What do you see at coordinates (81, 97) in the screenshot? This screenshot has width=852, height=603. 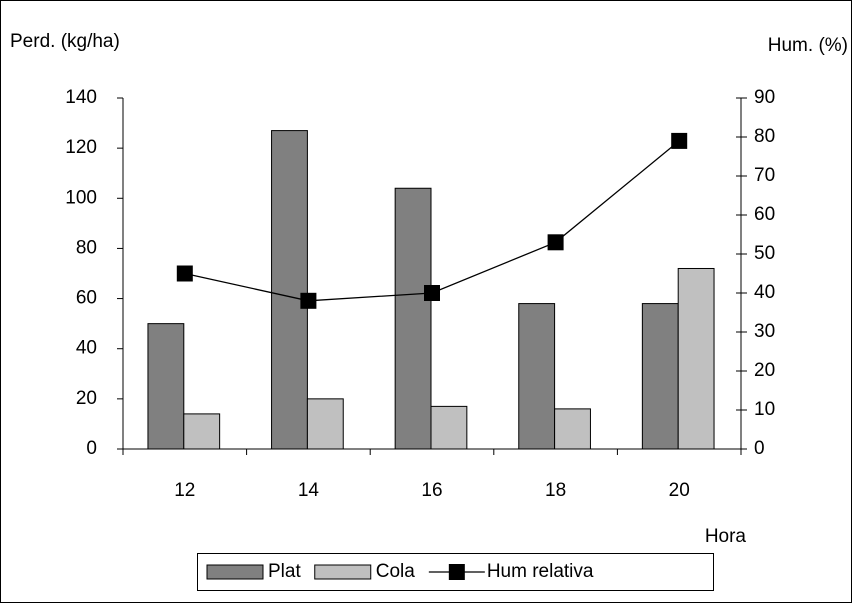 I see `y-tick-label: 140` at bounding box center [81, 97].